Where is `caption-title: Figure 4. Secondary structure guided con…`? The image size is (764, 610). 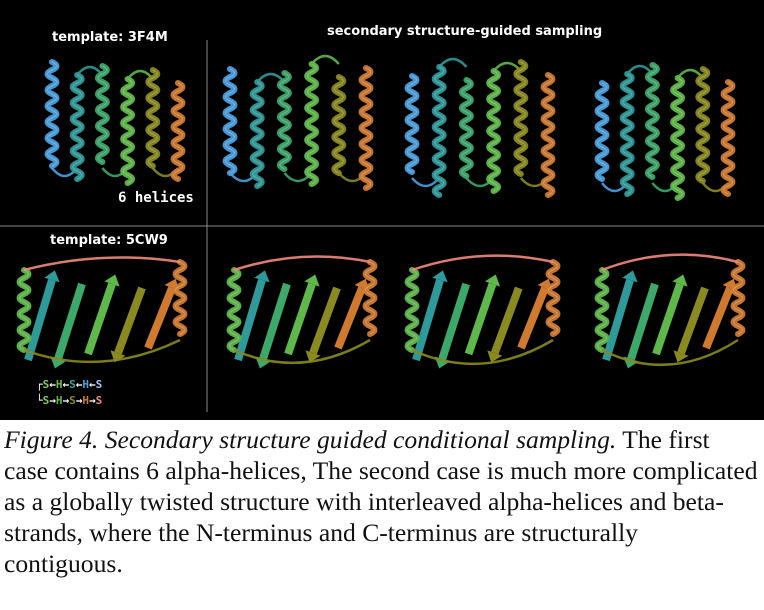 caption-title: Figure 4. Secondary structure guided con… is located at coordinates (310, 439).